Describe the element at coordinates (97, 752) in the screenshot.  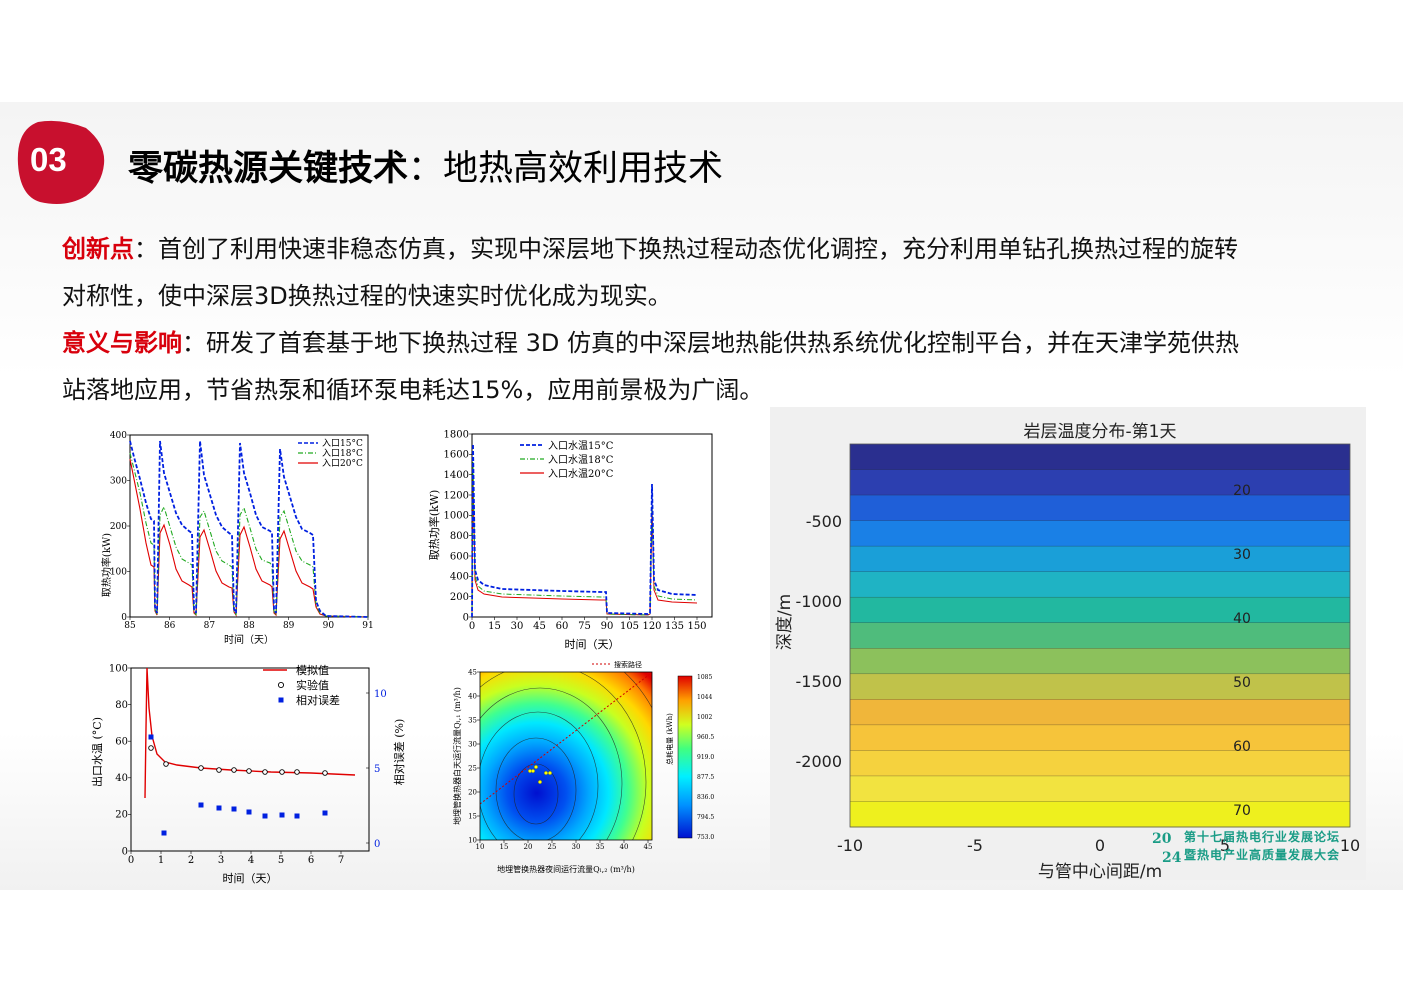
I see `chart3-ylabel: 出口水温 (°C)` at that location.